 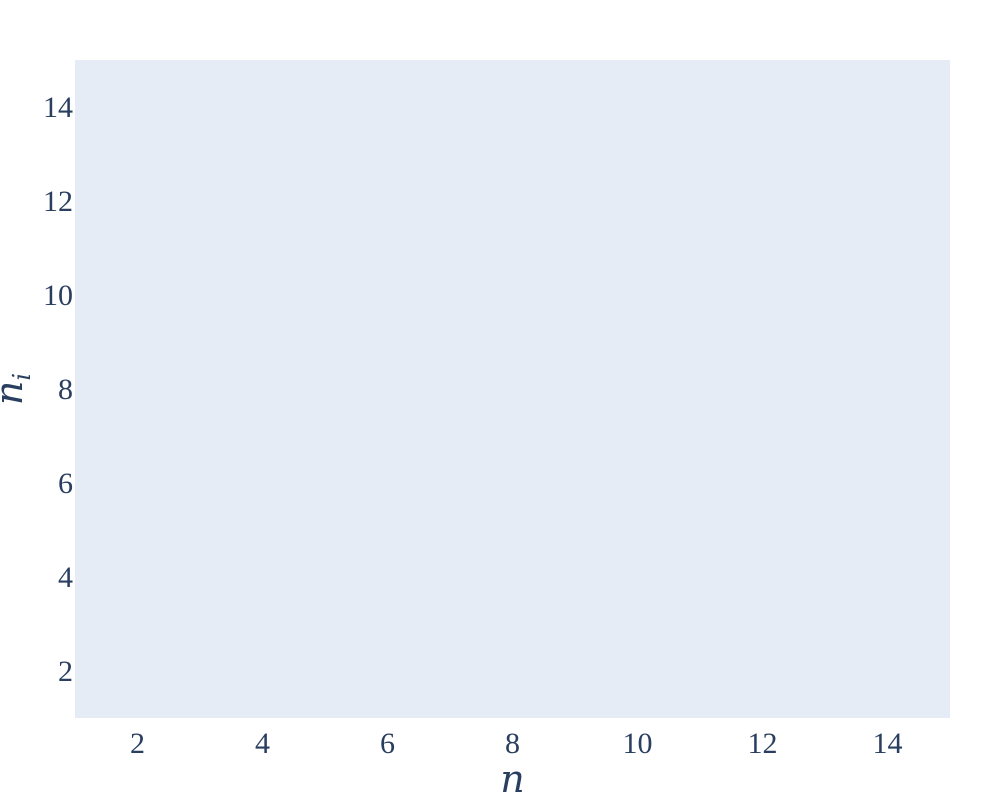 I want to click on y-tick-label: 10, so click(x=58, y=295).